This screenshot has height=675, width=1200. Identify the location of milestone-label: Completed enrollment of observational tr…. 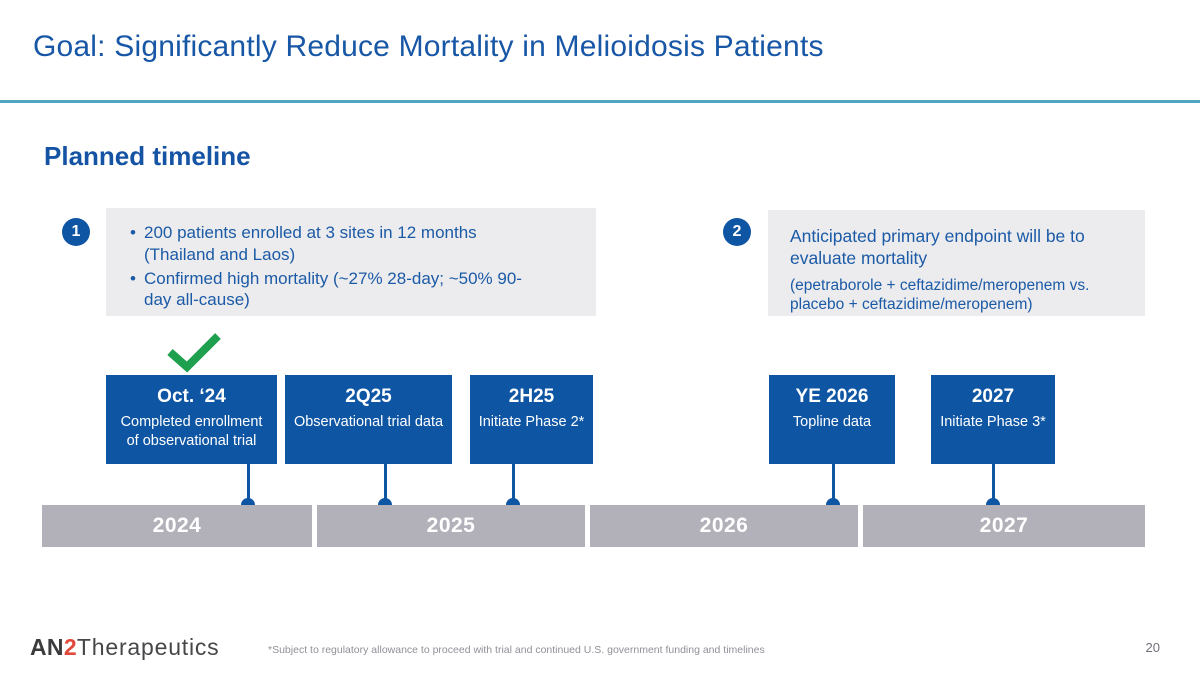
(191, 431).